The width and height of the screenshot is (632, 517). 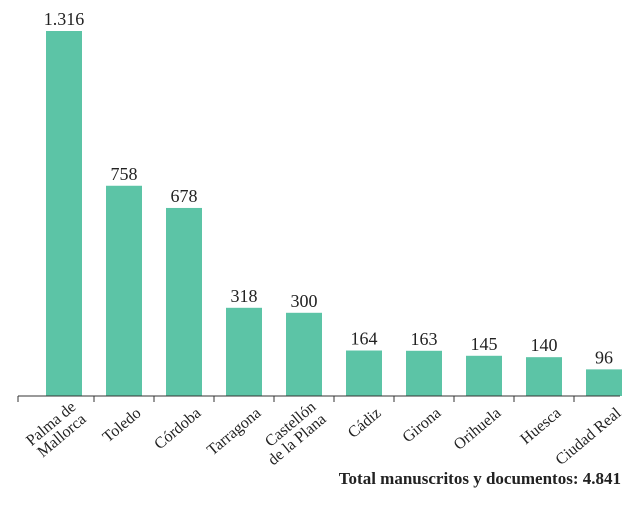 I want to click on category-label: Tarragona, so click(x=234, y=432).